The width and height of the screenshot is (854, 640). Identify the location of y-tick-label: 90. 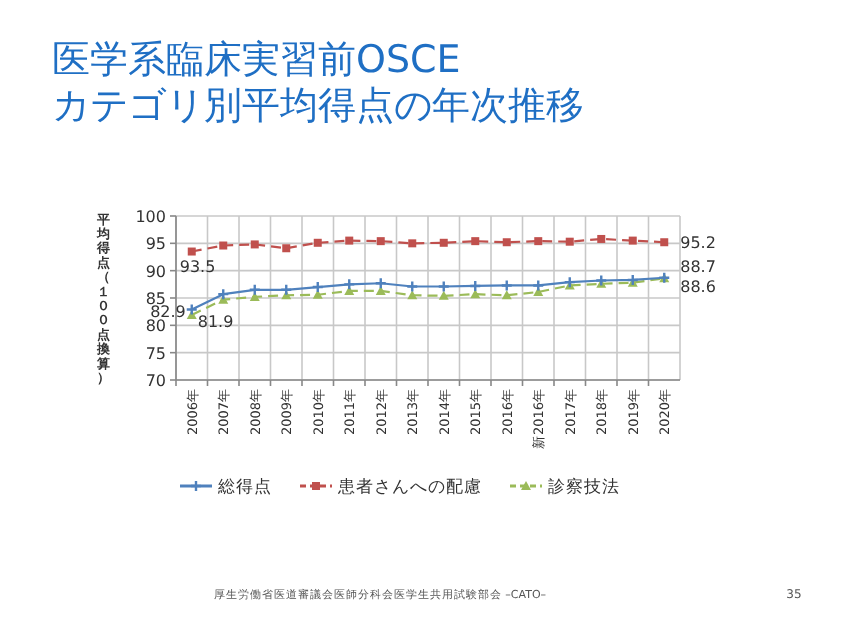
(155, 271).